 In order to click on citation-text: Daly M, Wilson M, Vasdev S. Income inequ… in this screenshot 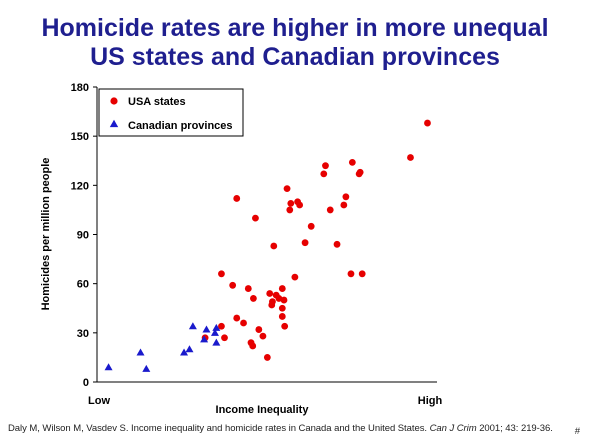, I will do `click(219, 428)`.